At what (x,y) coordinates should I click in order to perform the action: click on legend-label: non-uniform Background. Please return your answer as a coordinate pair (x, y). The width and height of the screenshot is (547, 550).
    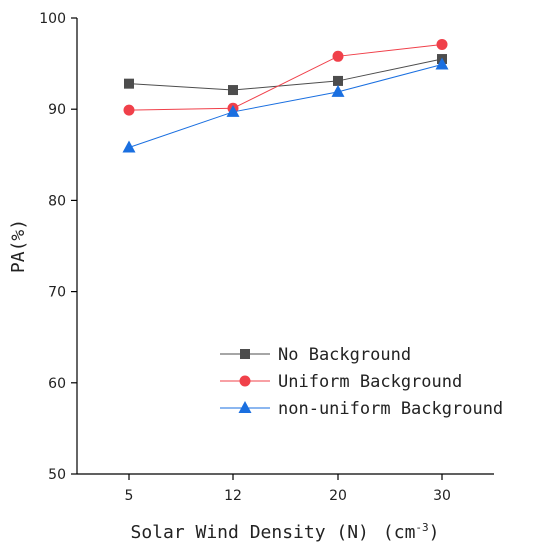
    Looking at the image, I should click on (390, 409).